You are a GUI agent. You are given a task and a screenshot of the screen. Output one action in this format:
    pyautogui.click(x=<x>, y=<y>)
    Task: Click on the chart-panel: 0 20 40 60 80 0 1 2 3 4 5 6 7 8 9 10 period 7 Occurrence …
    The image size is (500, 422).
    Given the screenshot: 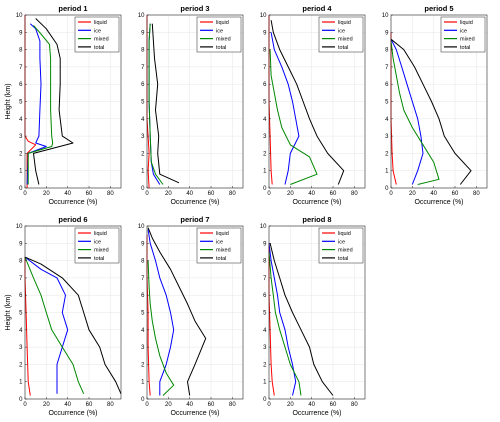 What is the action you would take?
    pyautogui.click(x=191, y=316)
    